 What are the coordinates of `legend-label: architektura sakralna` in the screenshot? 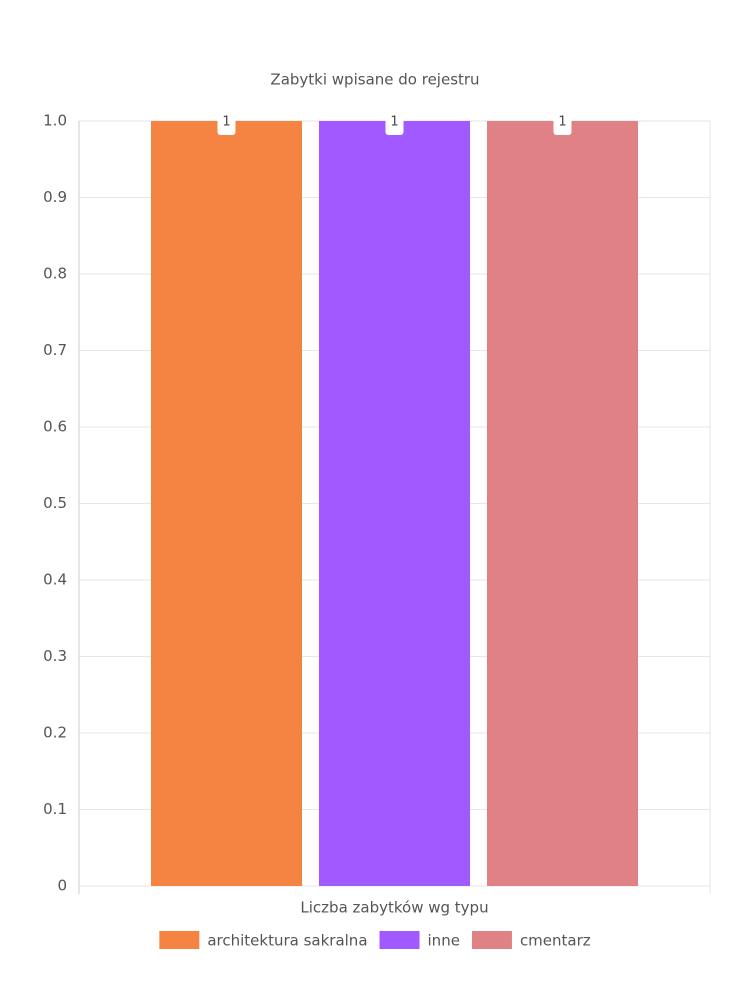 It's located at (287, 941).